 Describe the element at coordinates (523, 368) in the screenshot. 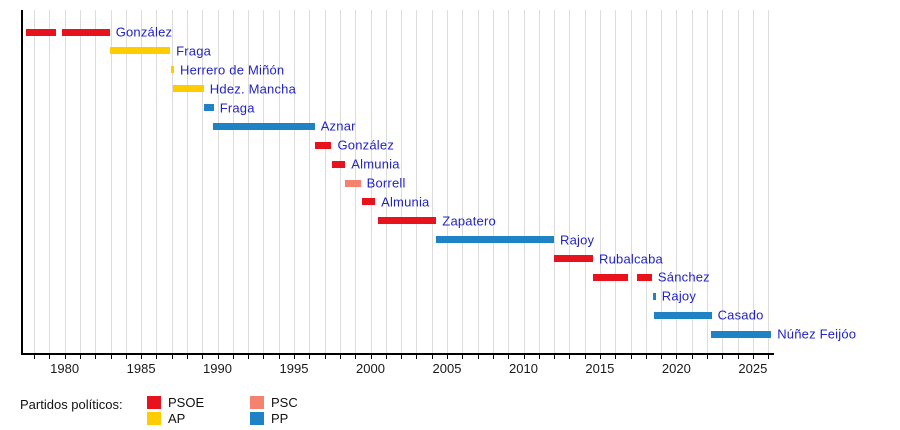

I see `axis-tick-label: 2010` at that location.